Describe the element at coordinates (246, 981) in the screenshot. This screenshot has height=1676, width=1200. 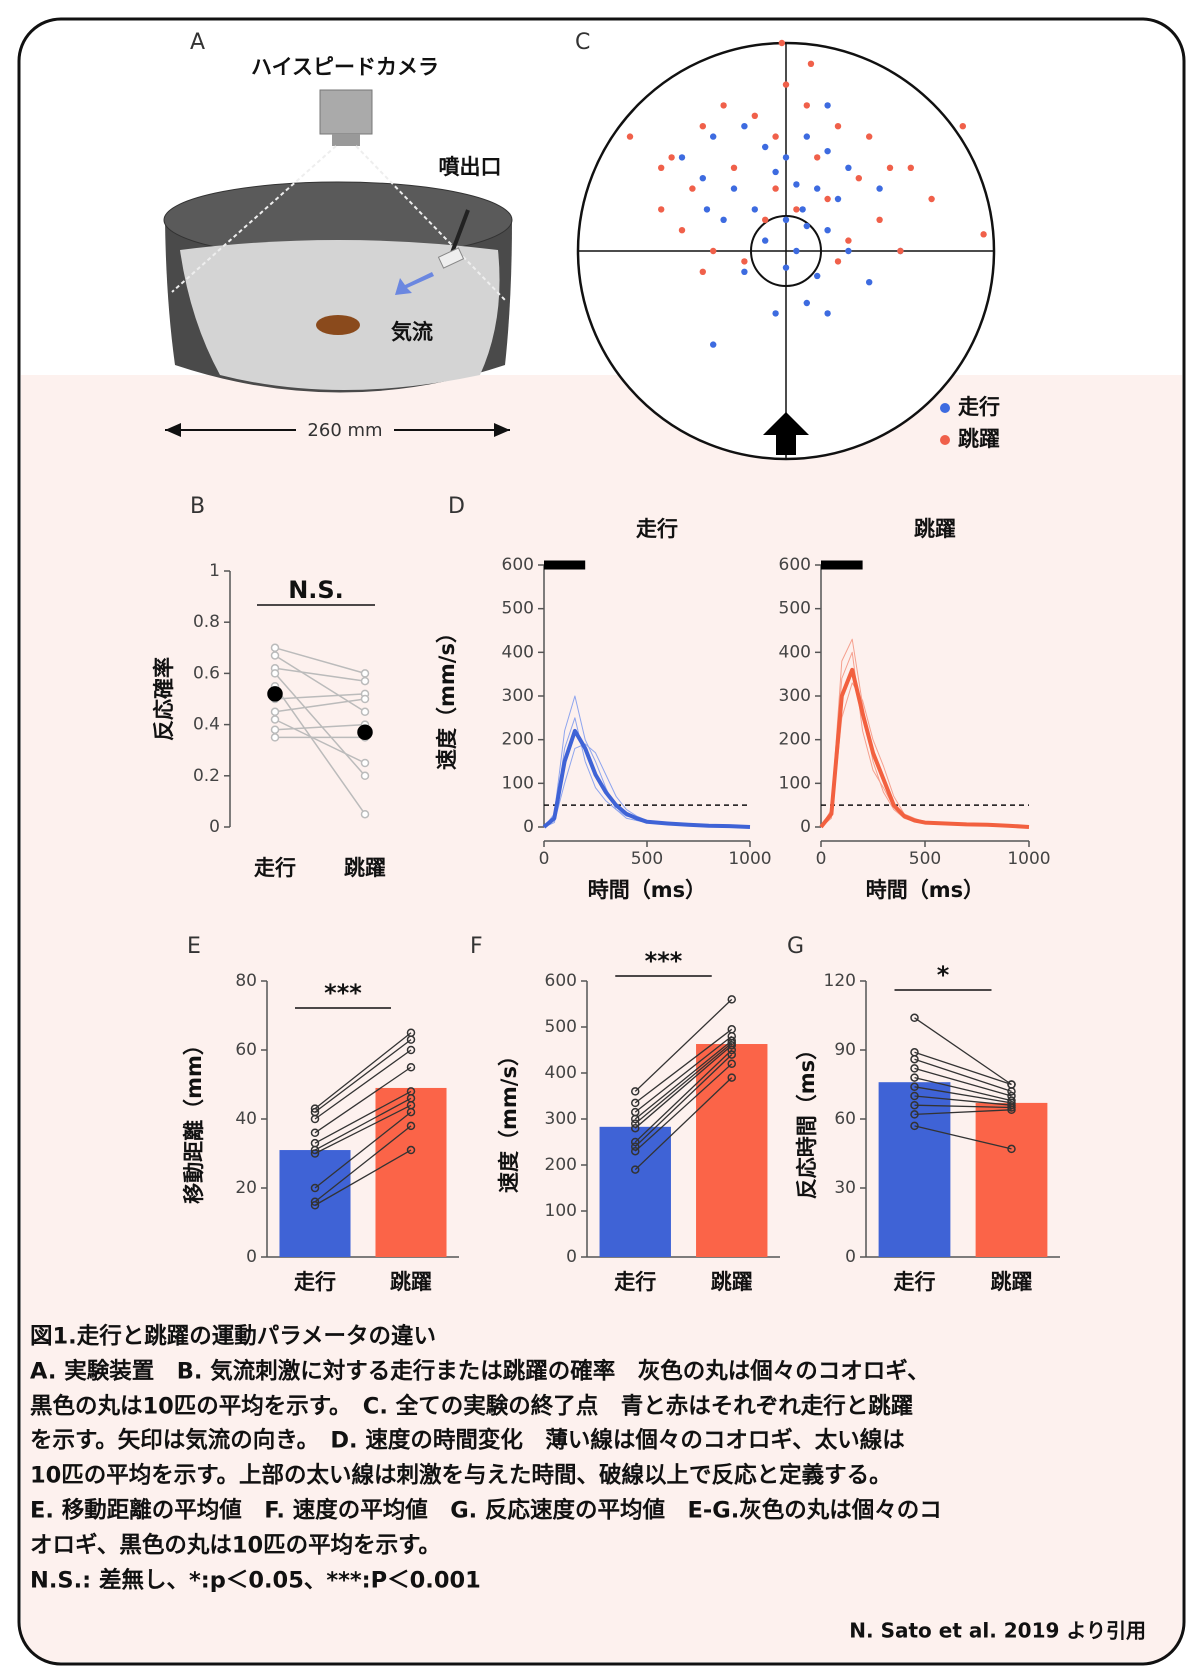
I see `y-tick-label: 80` at that location.